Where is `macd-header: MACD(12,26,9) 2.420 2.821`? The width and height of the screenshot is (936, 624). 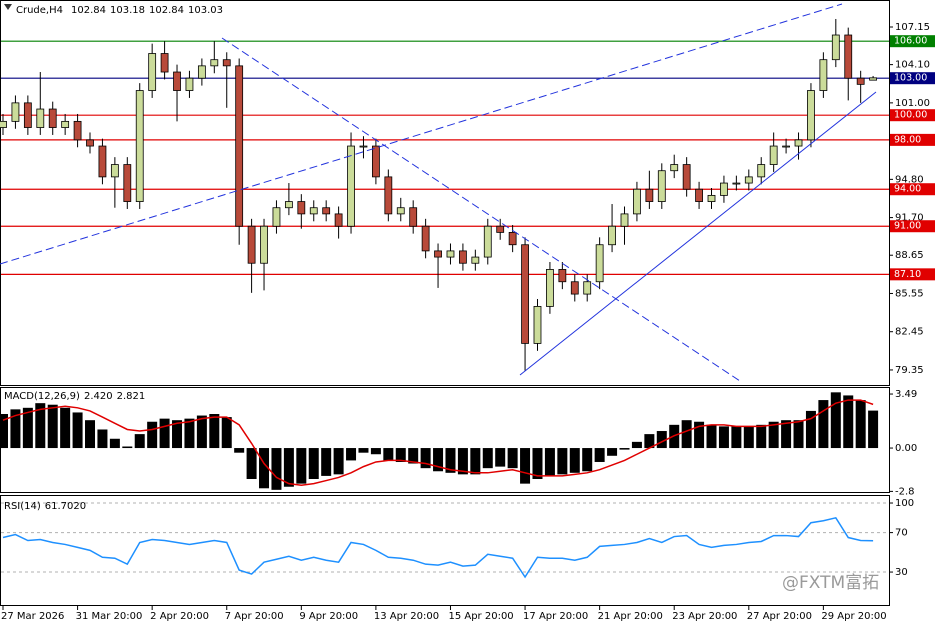
macd-header: MACD(12,26,9) 2.420 2.821 is located at coordinates (74, 396).